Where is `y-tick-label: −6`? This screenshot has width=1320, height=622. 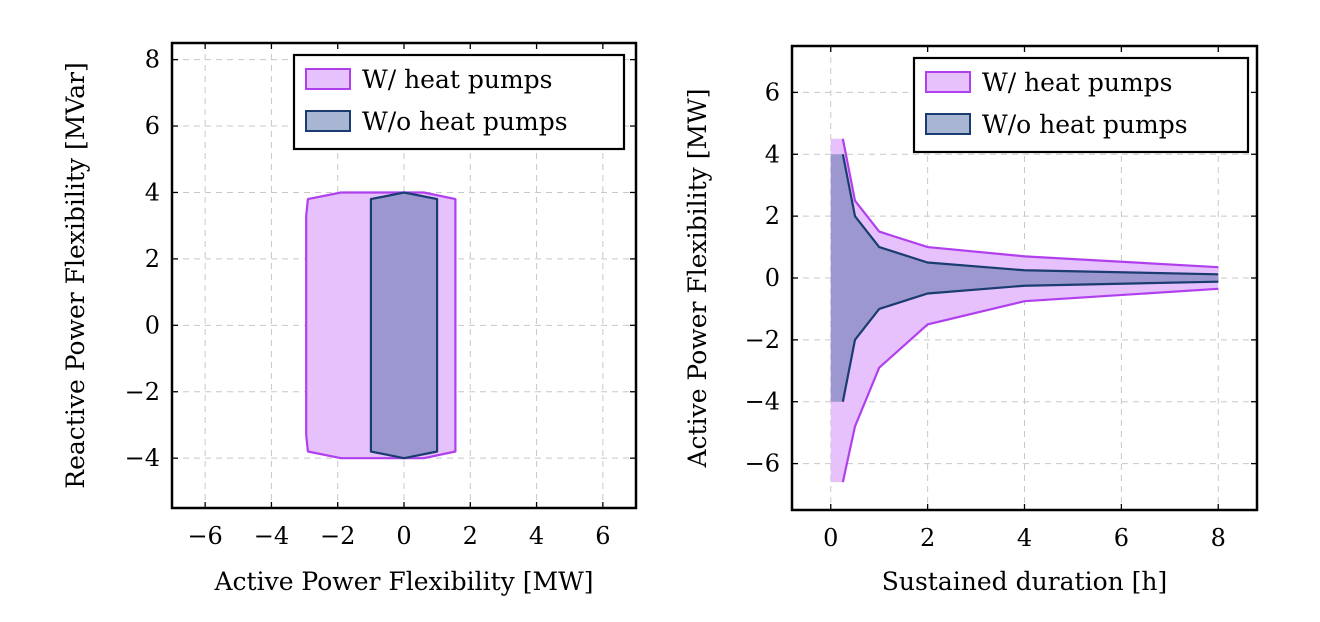
y-tick-label: −6 is located at coordinates (762, 464).